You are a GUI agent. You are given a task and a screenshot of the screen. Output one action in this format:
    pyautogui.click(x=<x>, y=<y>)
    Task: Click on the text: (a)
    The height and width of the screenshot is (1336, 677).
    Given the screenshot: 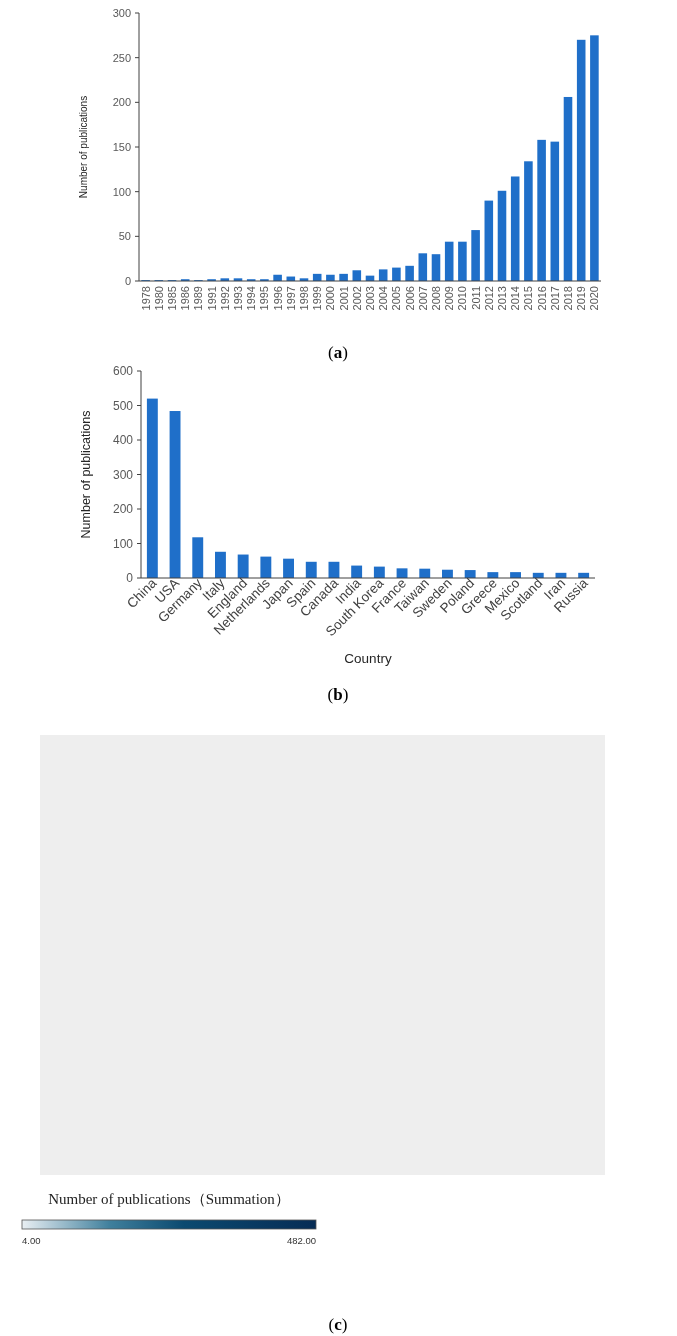 What is the action you would take?
    pyautogui.click(x=338, y=352)
    